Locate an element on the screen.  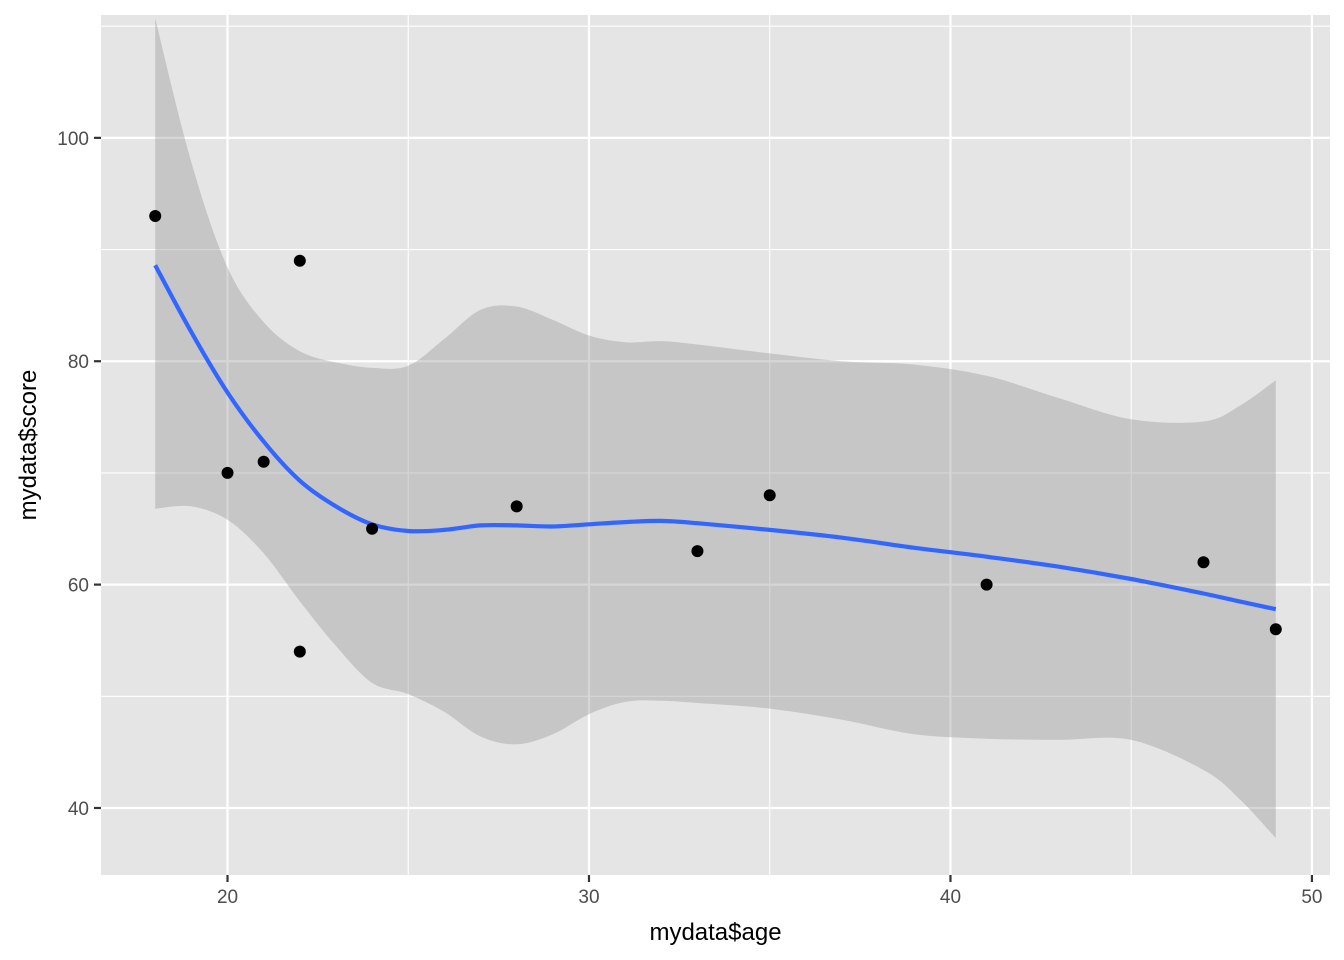
y-axis-title: mydata$score is located at coordinates (28, 445).